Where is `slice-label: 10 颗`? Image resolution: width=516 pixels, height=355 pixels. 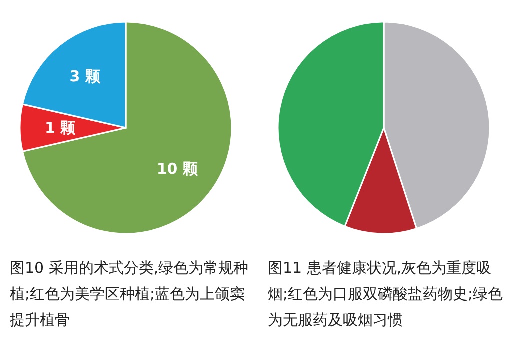 slice-label: 10 颗 is located at coordinates (177, 169).